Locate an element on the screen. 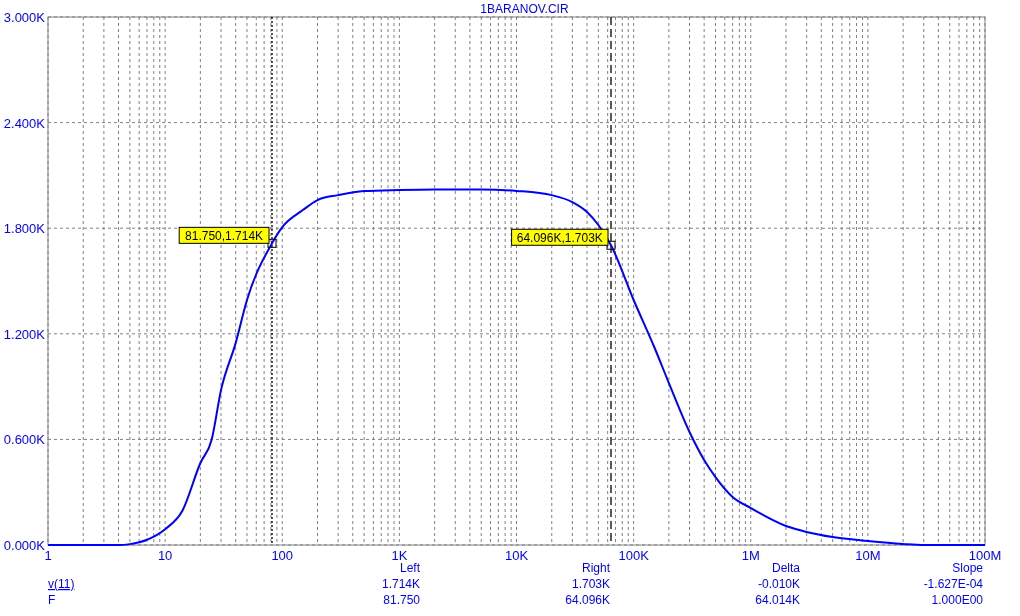 The height and width of the screenshot is (616, 1020). y-tick-label: 1.200K is located at coordinates (24, 334).